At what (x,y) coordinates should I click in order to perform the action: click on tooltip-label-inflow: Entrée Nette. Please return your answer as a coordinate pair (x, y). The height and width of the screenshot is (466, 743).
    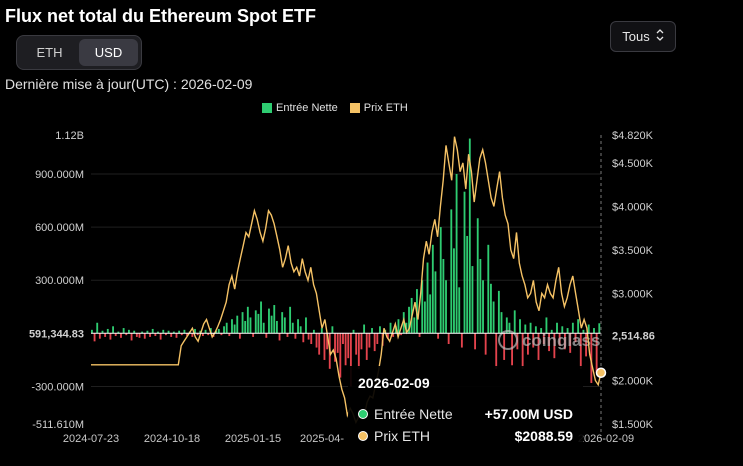
    Looking at the image, I should click on (413, 414).